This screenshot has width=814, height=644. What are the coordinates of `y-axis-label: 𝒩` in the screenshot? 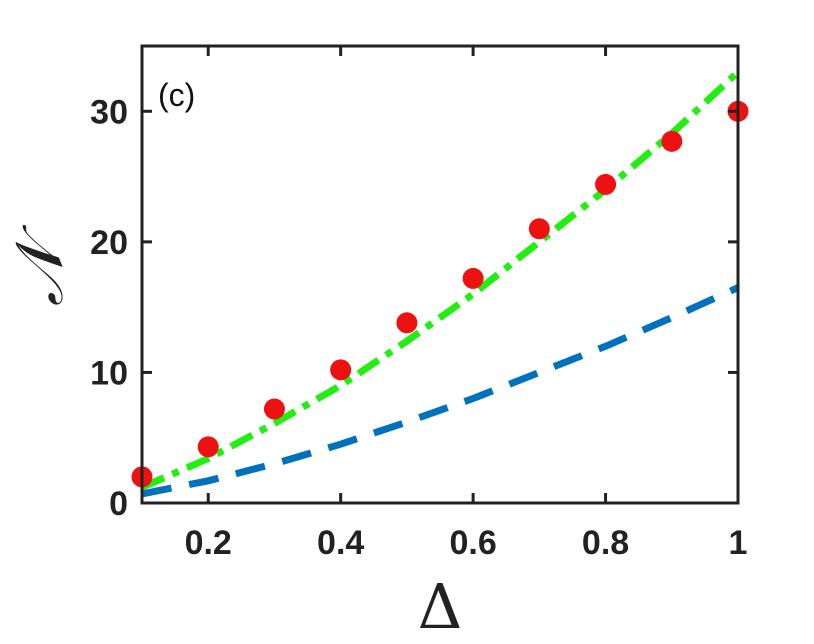 It's located at (39, 265).